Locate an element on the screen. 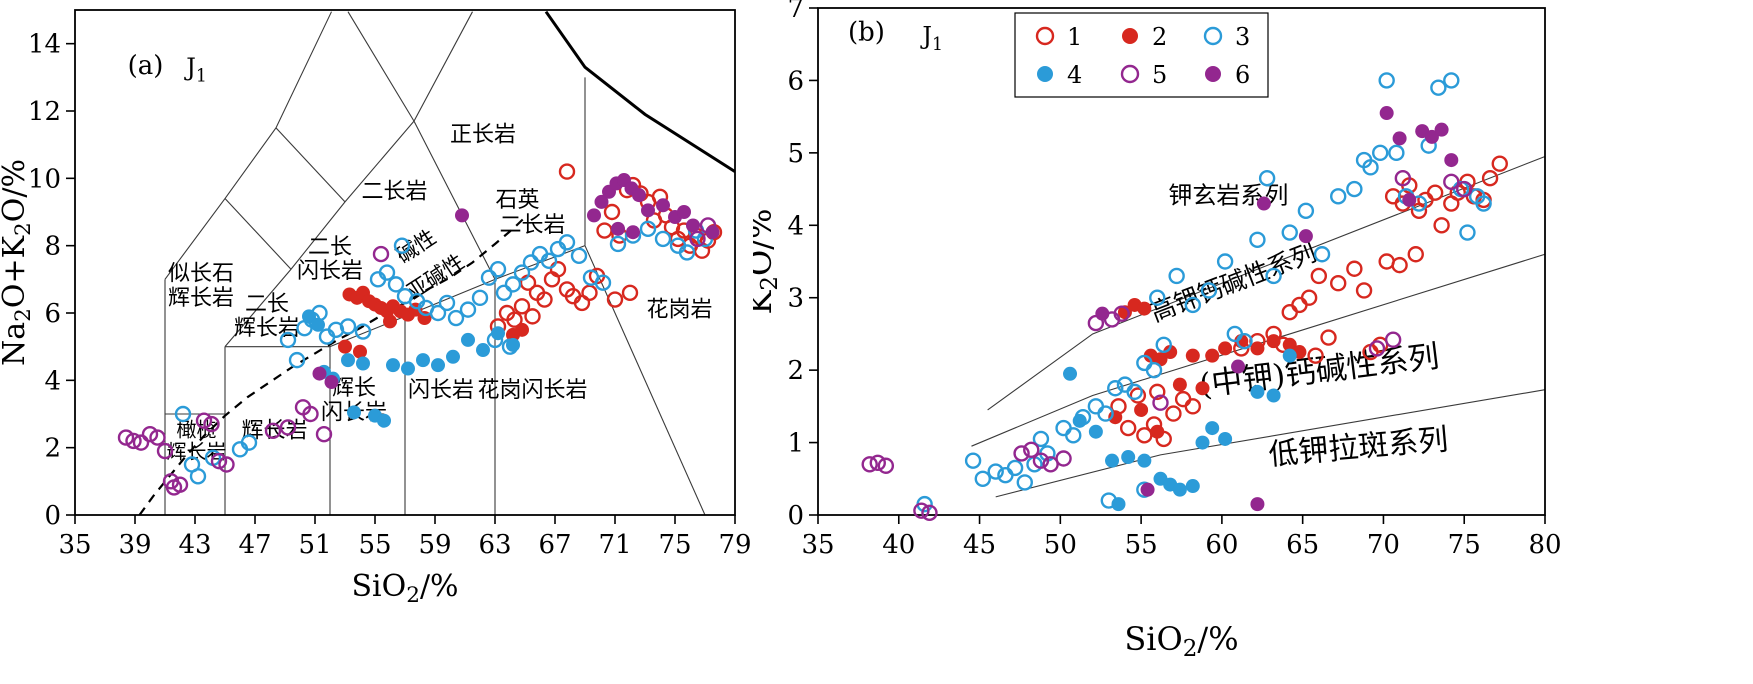 This screenshot has height=684, width=1753. x-tick-label: 55 is located at coordinates (1141, 545).